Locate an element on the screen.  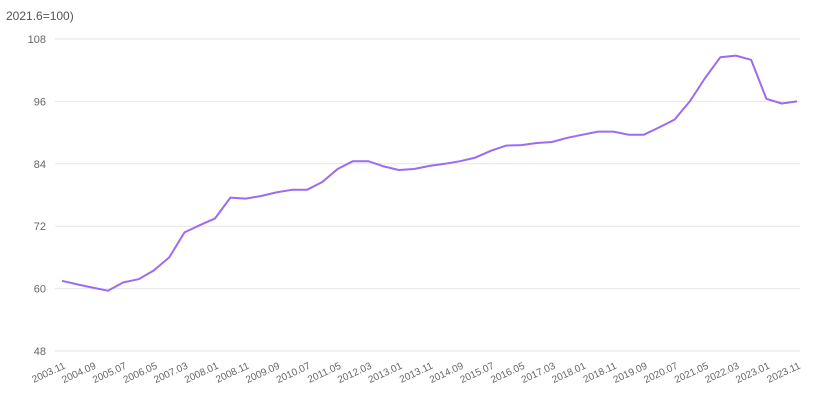
x-tick-label: 2003.11 is located at coordinates (49, 373).